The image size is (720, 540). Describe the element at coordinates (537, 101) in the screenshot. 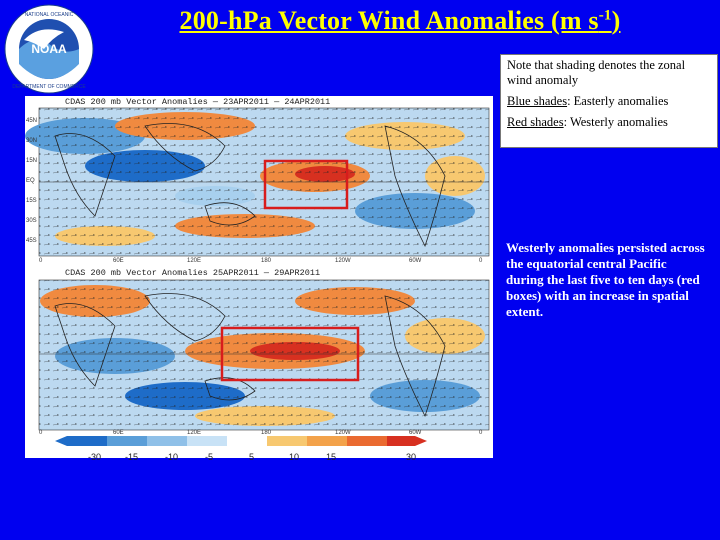

I see `blue-shades-label: Blue shades` at that location.